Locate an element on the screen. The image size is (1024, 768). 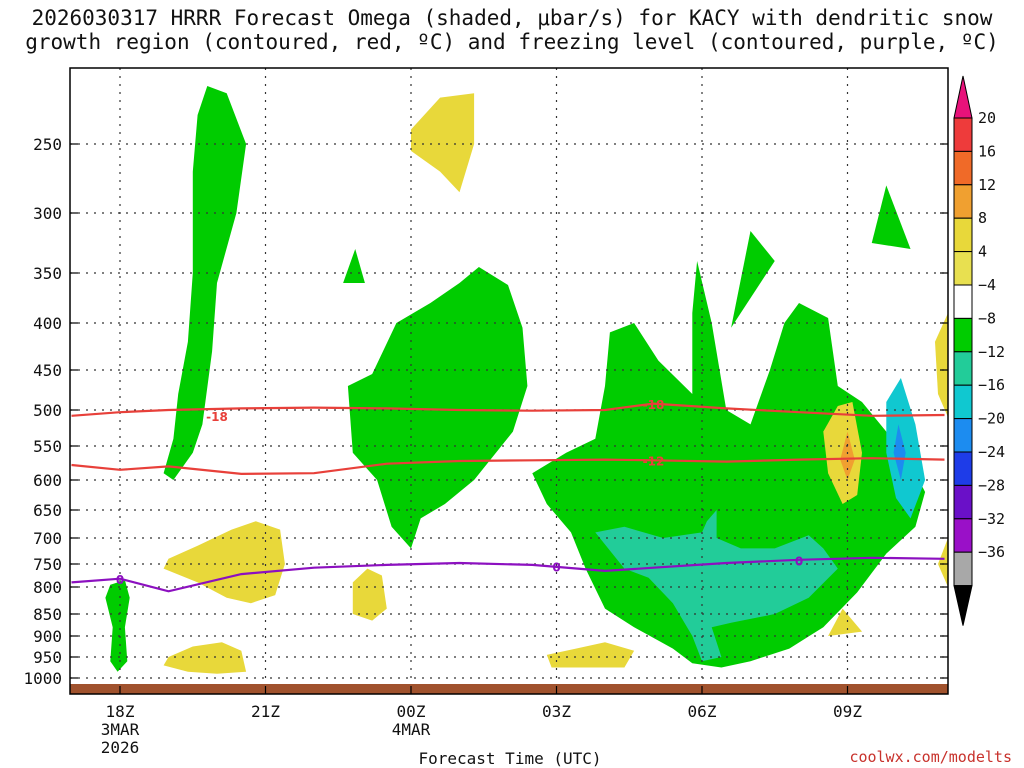
y-tick-label: 900 is located at coordinates (47, 636).